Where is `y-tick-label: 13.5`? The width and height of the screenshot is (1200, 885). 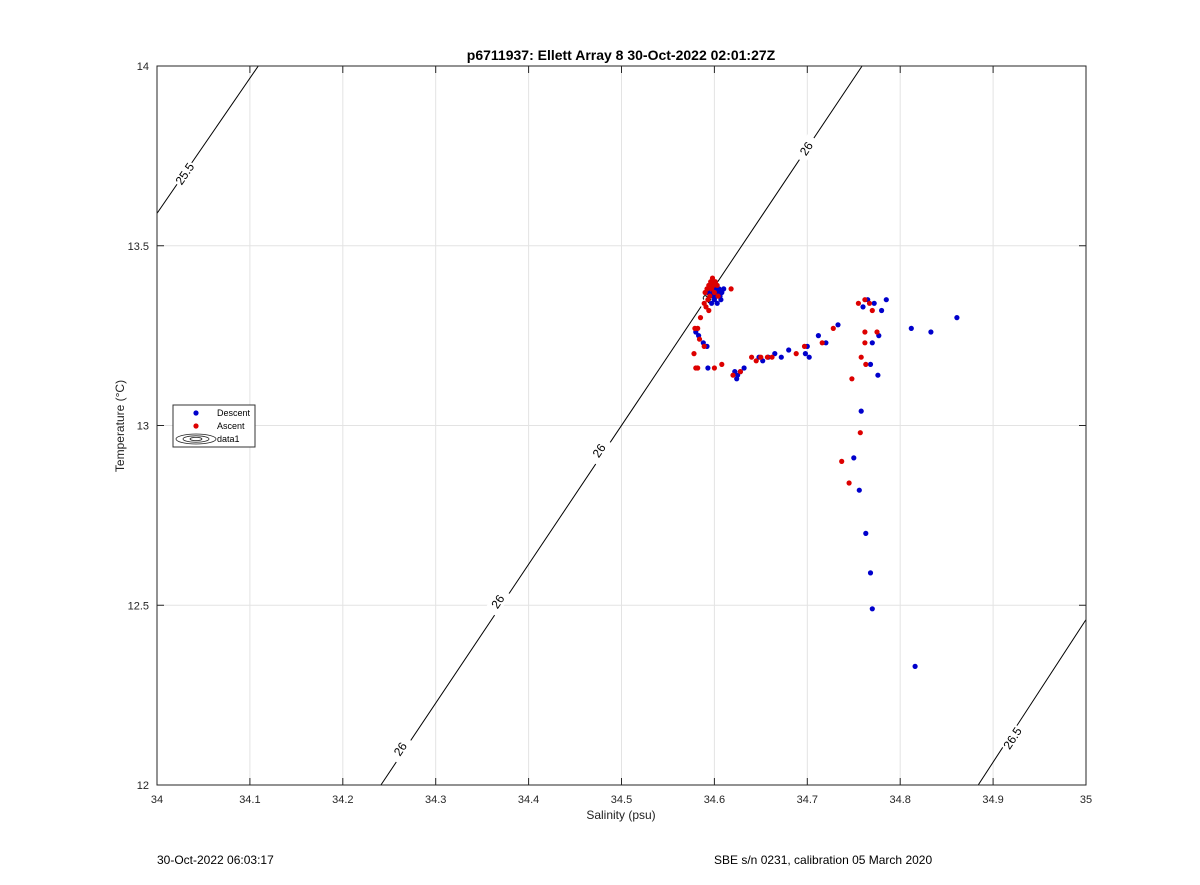
y-tick-label: 13.5 is located at coordinates (138, 247).